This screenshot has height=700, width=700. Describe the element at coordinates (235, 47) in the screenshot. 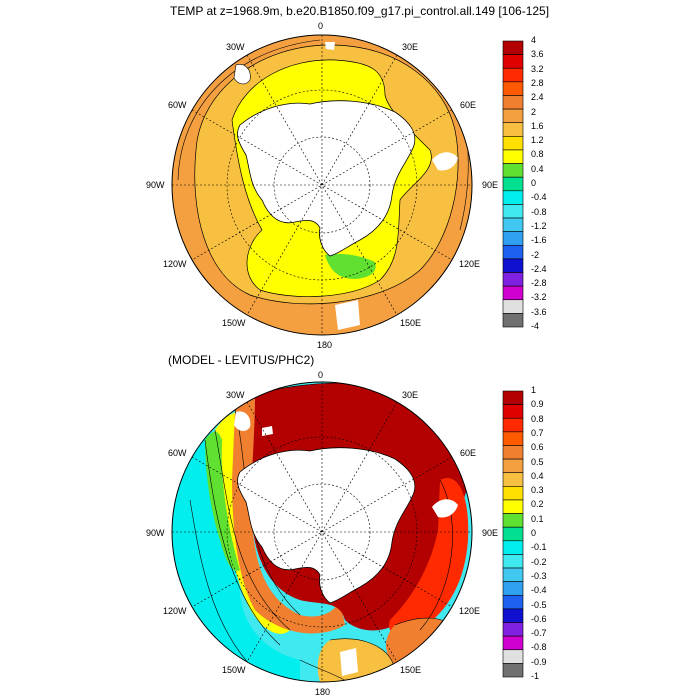

I see `top-lon-label-30w: 30W` at that location.